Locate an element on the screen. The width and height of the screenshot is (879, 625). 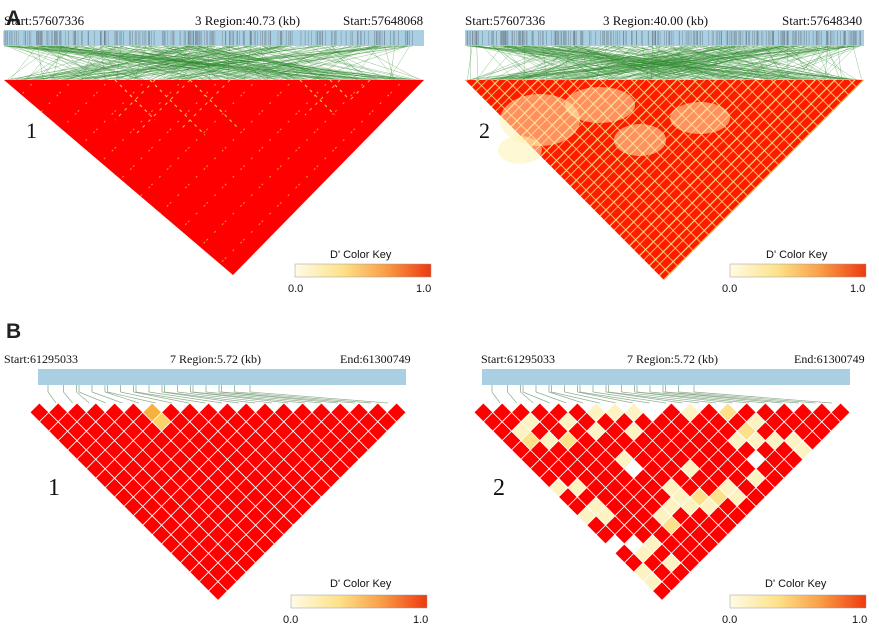
ld-low-regions is located at coordinates (614, 125).